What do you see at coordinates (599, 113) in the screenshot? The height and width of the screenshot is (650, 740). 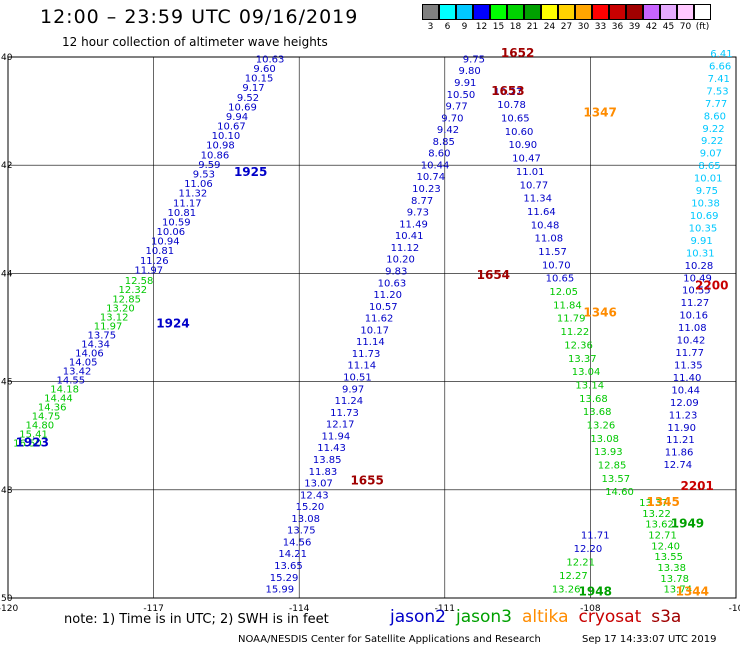 I see `pass-time-label: 1347` at bounding box center [599, 113].